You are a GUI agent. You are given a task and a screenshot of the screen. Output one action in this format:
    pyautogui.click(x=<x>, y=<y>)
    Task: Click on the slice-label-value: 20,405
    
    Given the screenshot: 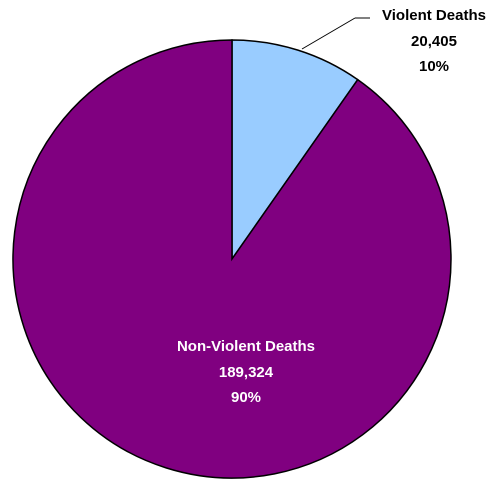 What is the action you would take?
    pyautogui.click(x=434, y=41)
    